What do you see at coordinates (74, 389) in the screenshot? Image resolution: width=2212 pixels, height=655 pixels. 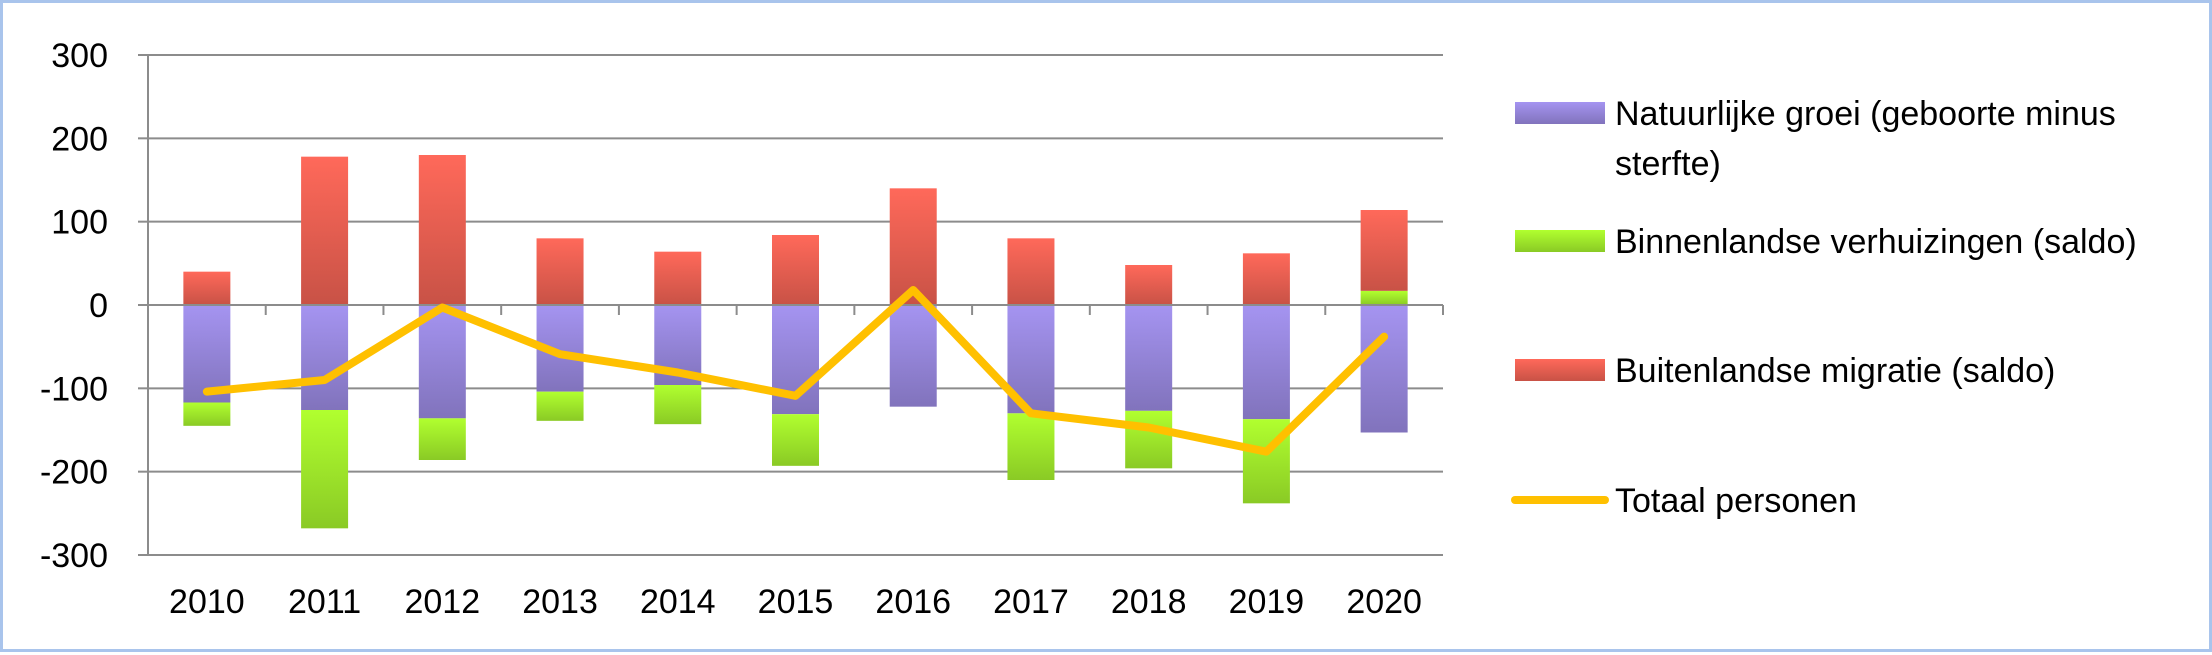 I see `y-tick-label: -100` at bounding box center [74, 389].